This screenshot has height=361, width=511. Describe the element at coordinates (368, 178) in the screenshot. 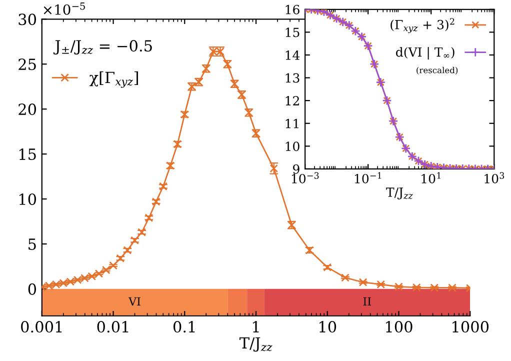

I see `x-tick-label: 10$^{−1}$` at that location.